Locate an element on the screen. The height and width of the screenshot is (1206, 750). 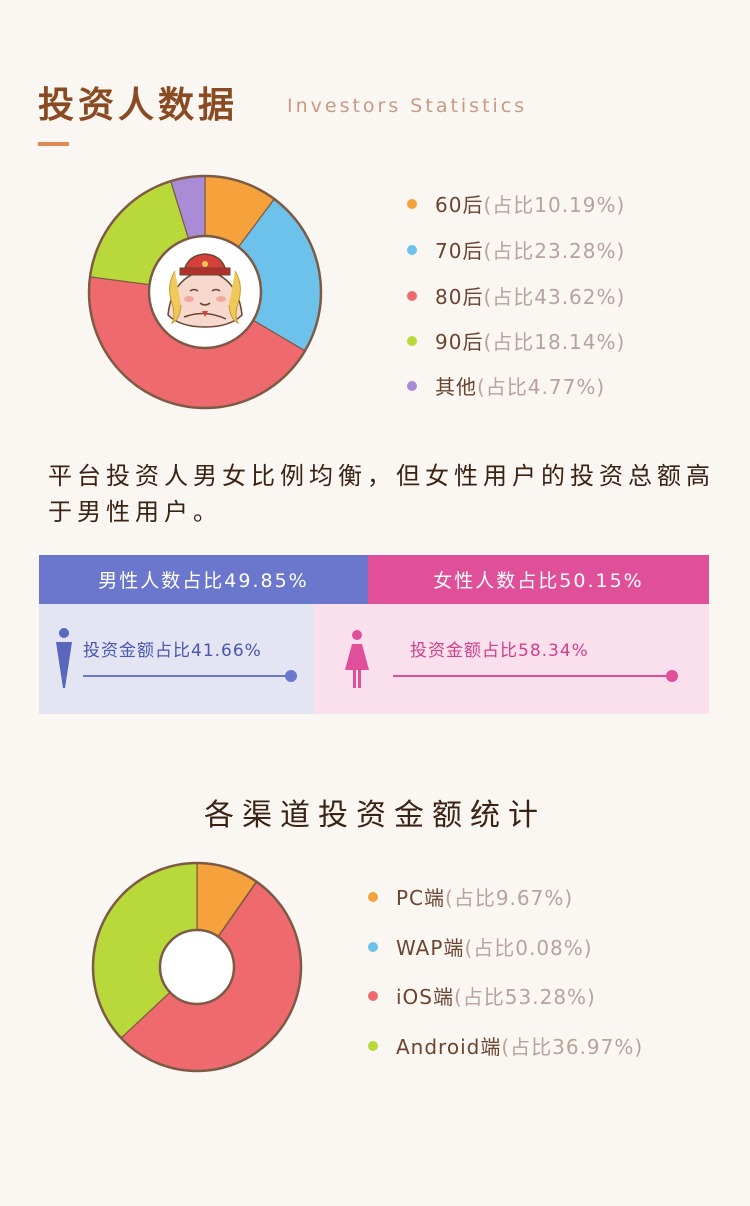
legend-label: 60后 is located at coordinates (459, 205).